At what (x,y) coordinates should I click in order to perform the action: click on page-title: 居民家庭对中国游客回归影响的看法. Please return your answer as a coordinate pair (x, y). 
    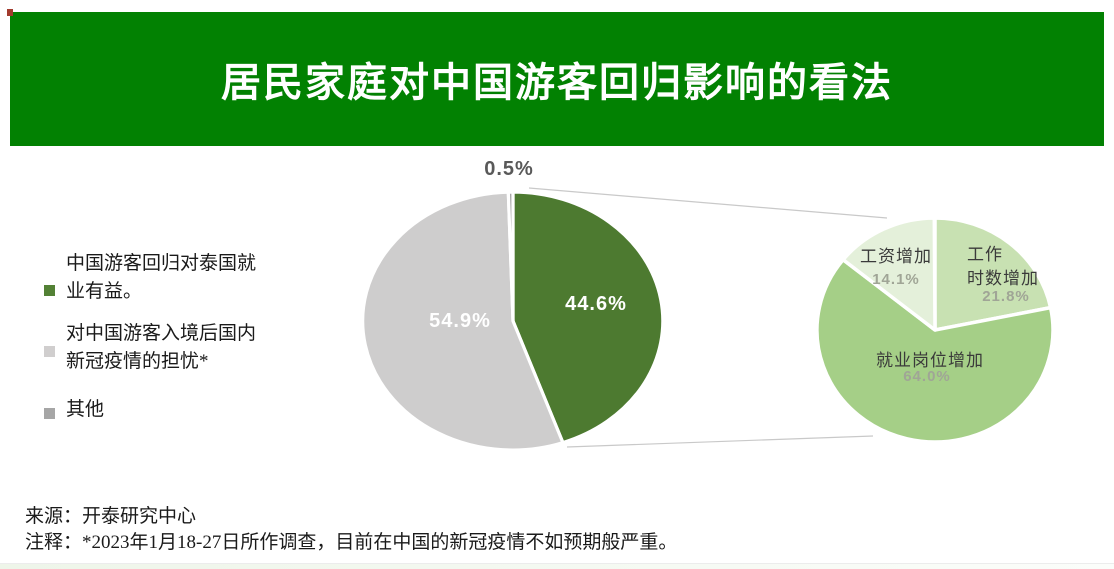
    Looking at the image, I should click on (557, 83).